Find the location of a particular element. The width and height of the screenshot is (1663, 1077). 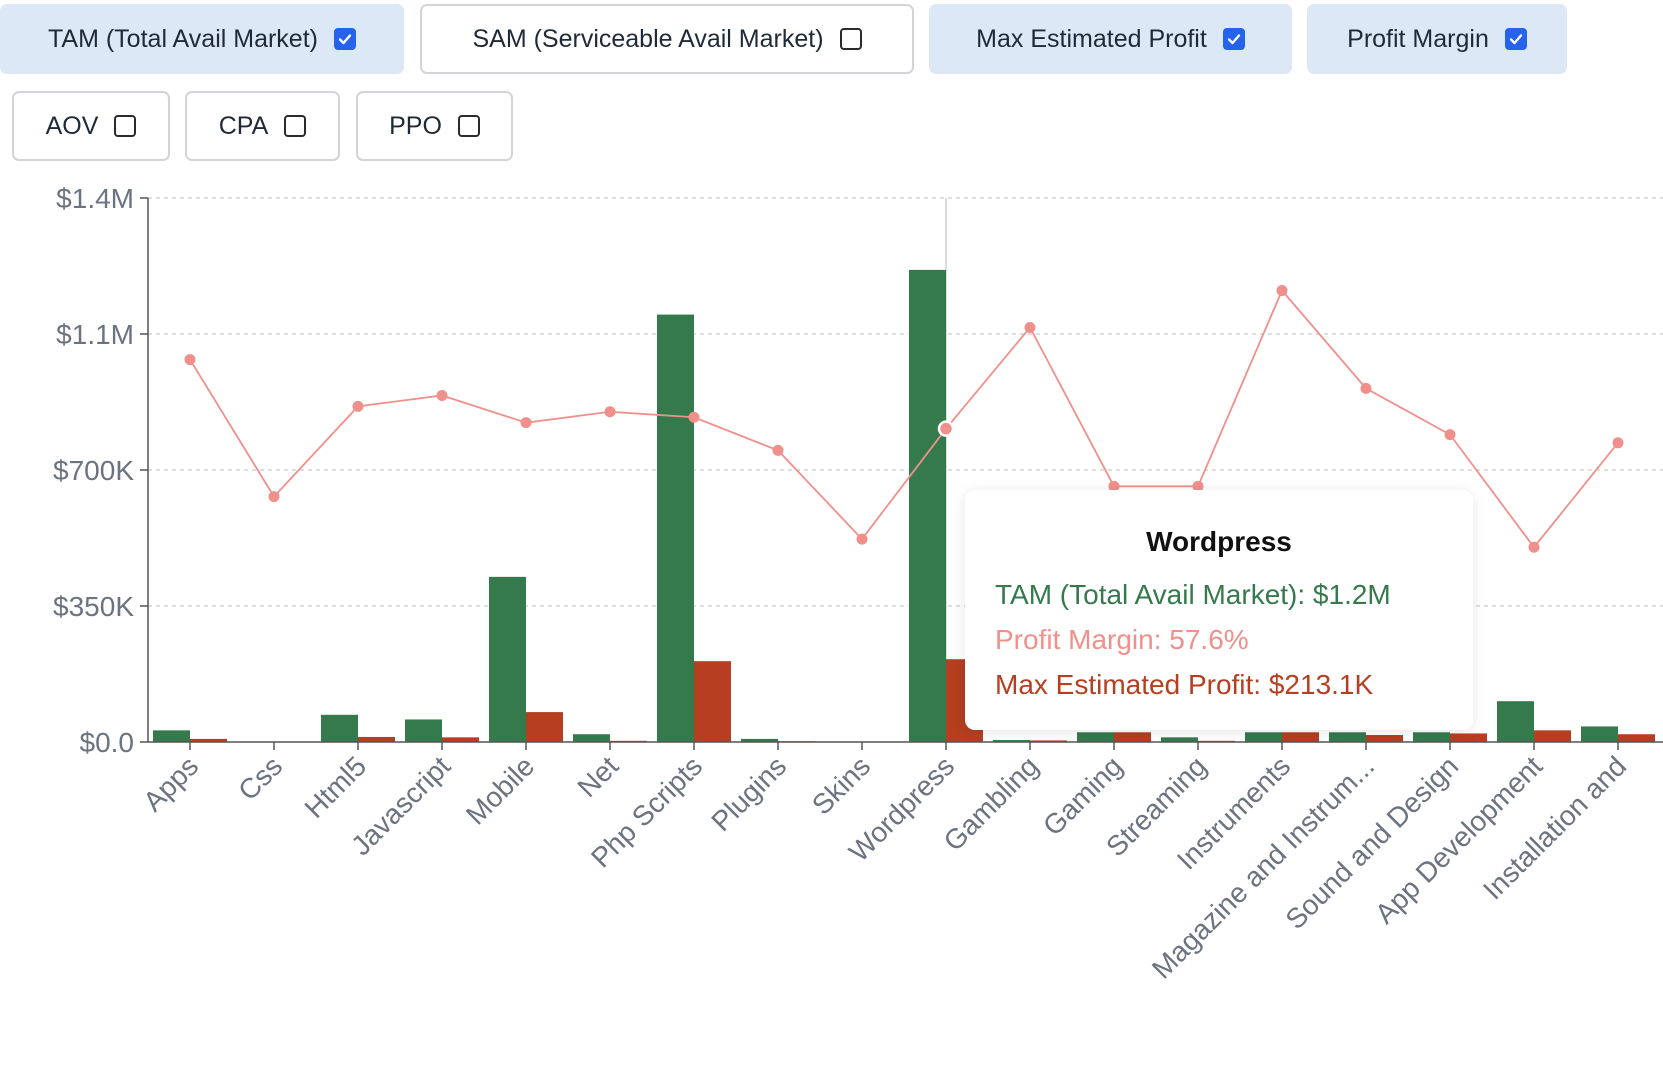

x-tick-label: Mobile is located at coordinates (500, 790).